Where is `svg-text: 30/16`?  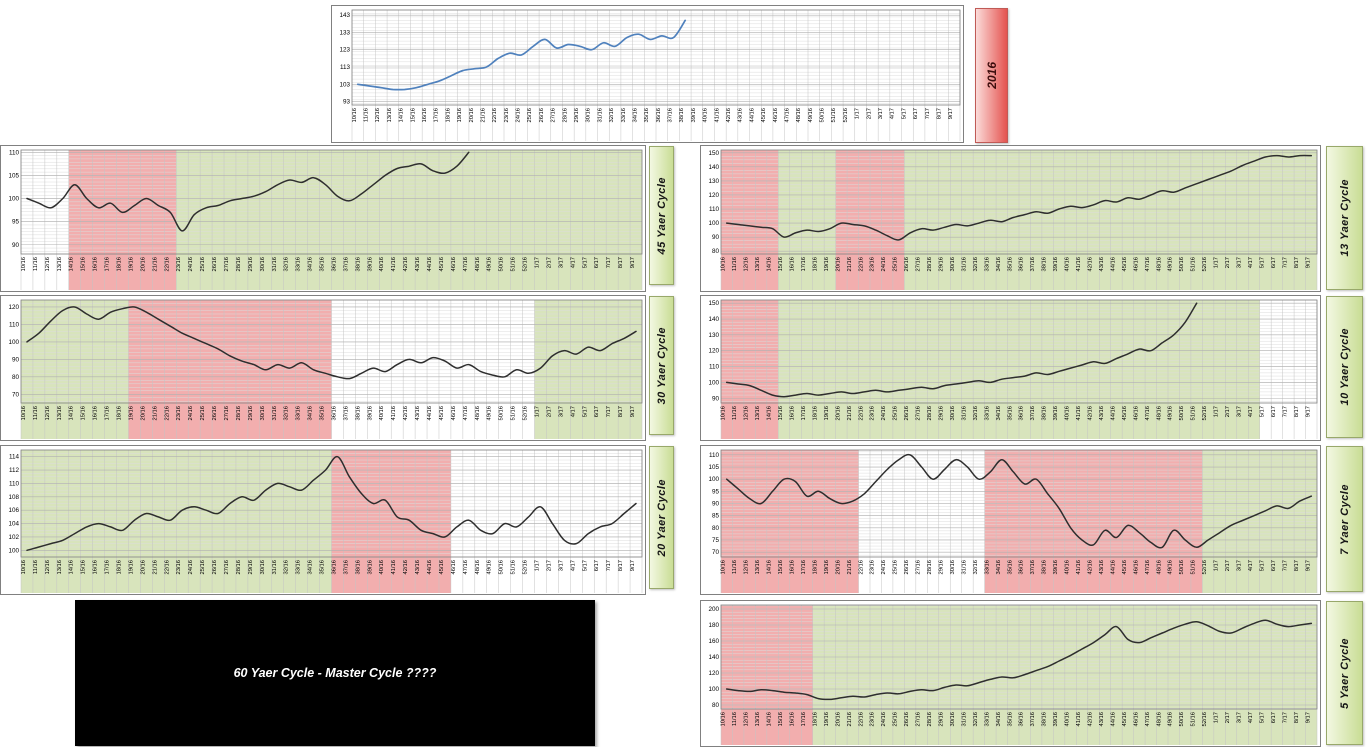 svg-text: 30/16 is located at coordinates (263, 567).